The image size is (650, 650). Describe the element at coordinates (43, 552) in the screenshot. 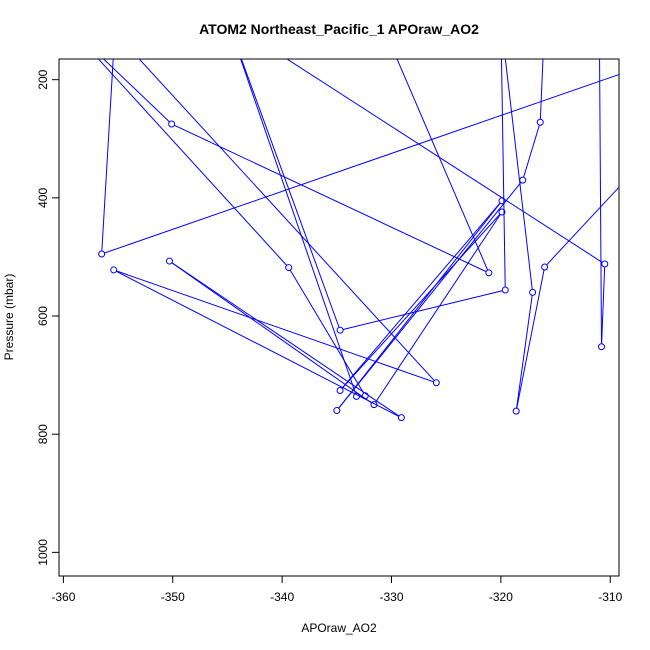

I see `y-tick-label: 1000` at that location.